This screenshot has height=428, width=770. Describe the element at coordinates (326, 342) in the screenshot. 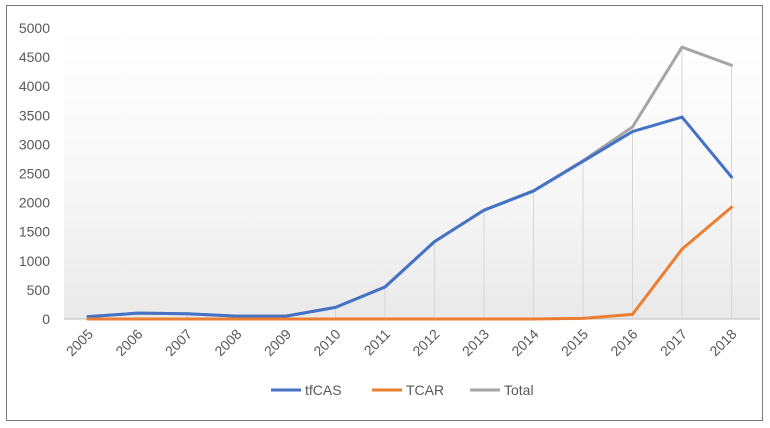

I see `x-tick-label: 2010` at that location.